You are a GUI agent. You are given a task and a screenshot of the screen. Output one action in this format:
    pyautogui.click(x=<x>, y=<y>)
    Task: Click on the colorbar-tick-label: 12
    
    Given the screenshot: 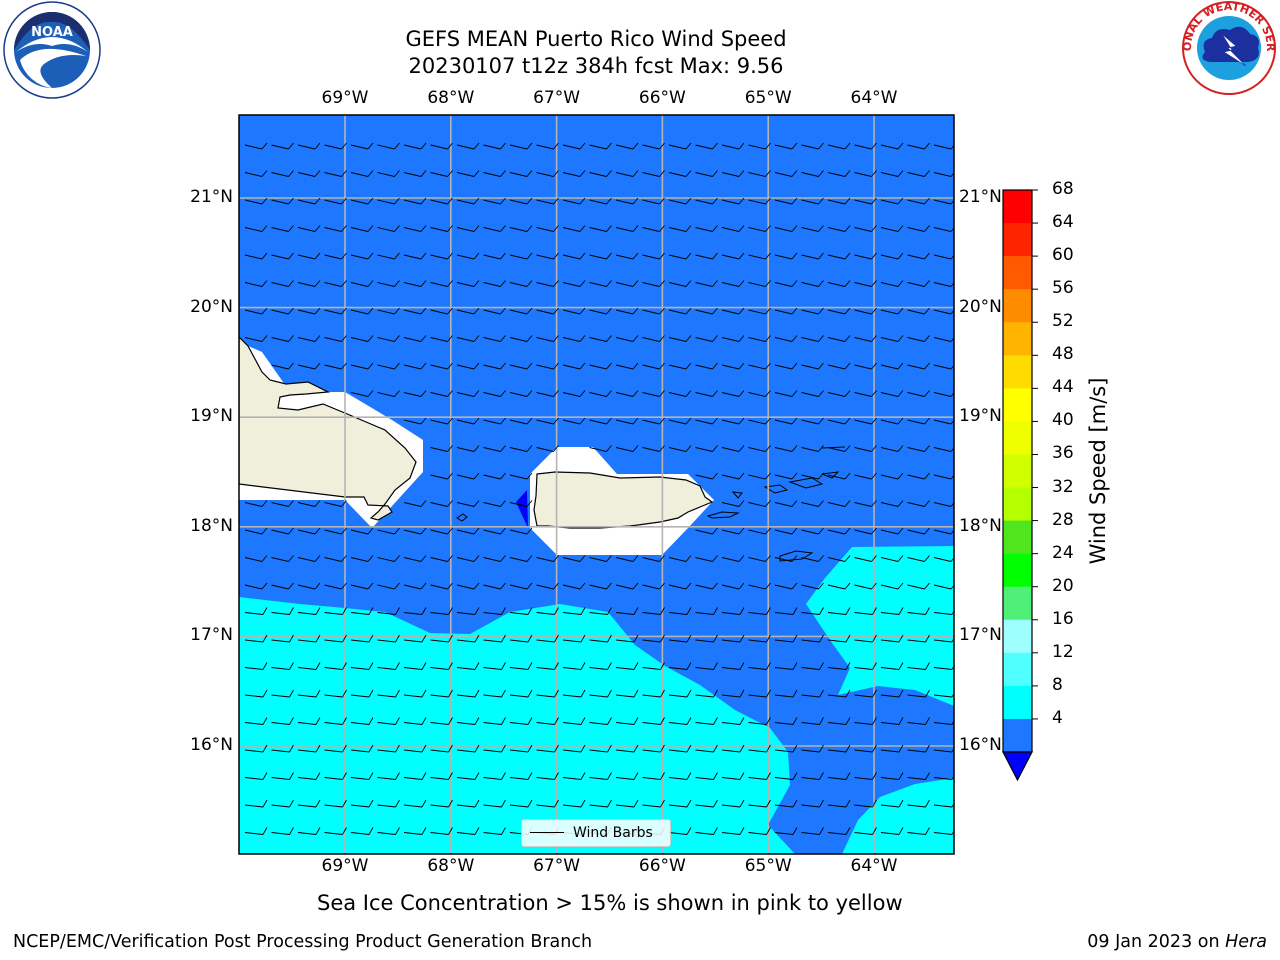 What is the action you would take?
    pyautogui.click(x=1063, y=651)
    